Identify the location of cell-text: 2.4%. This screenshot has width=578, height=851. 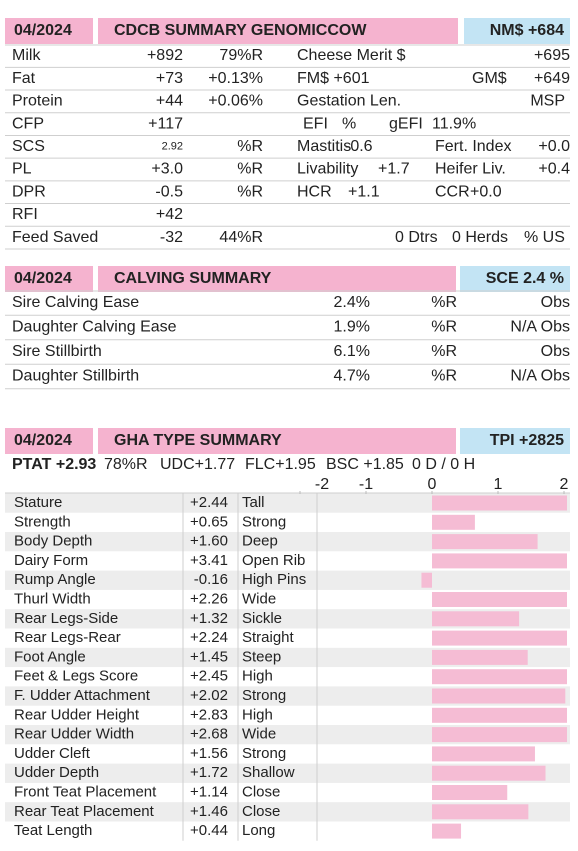
(352, 302).